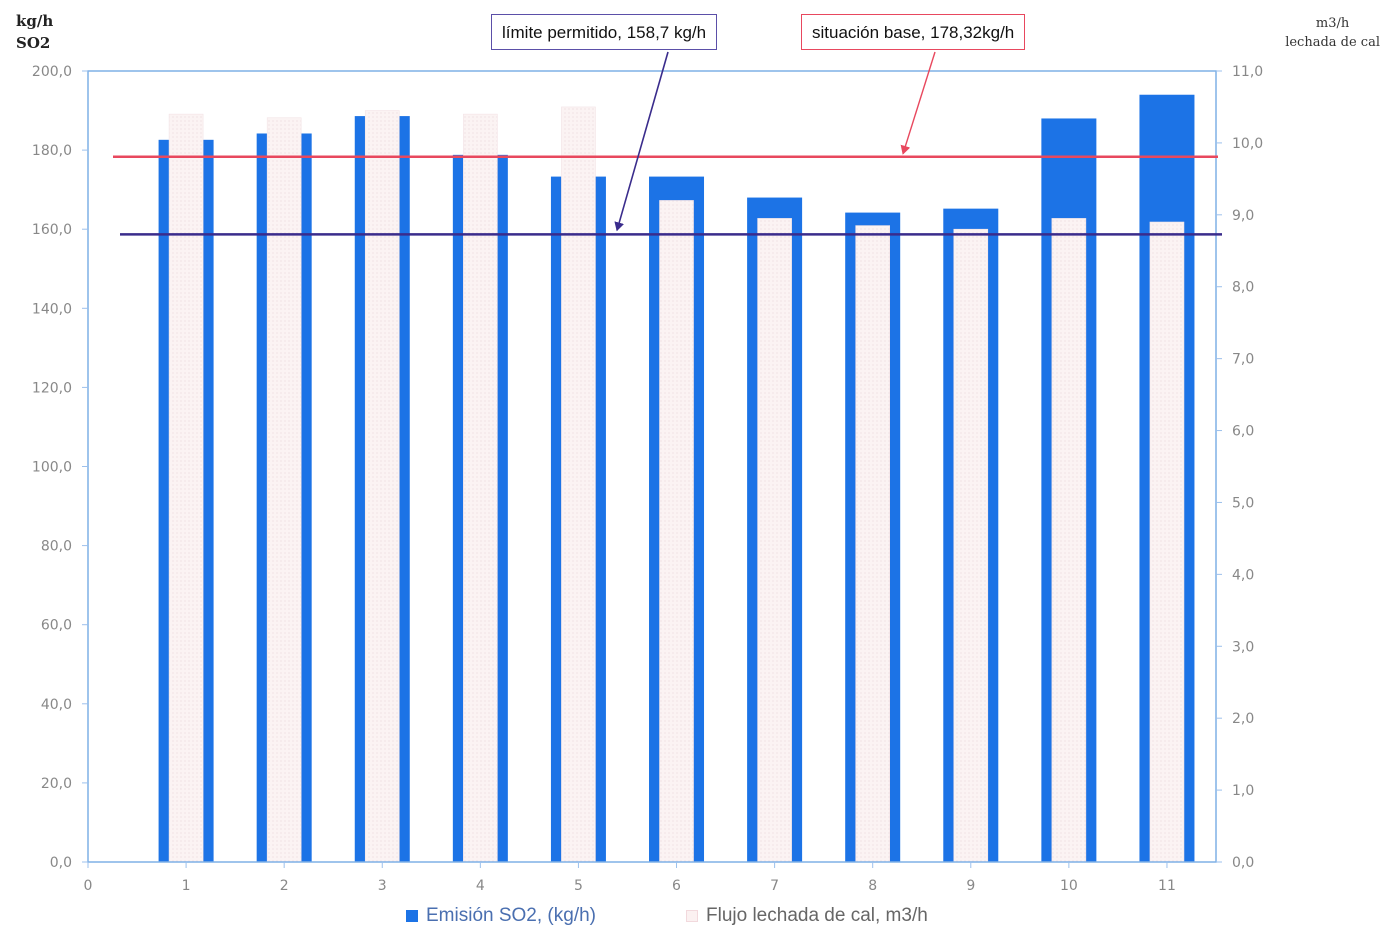 The height and width of the screenshot is (933, 1386). Describe the element at coordinates (578, 886) in the screenshot. I see `x-tick-label-5: 5` at that location.